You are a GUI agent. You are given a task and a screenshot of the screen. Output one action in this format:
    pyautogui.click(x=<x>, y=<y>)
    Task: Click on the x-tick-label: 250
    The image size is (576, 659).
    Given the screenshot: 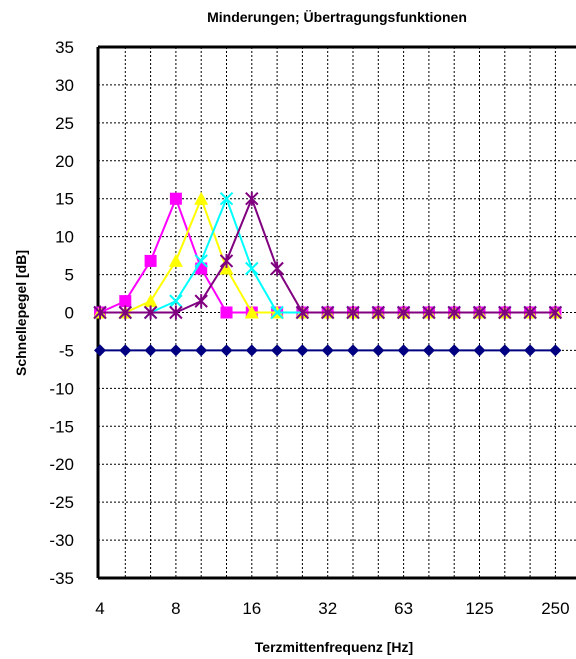 What is the action you would take?
    pyautogui.click(x=555, y=608)
    